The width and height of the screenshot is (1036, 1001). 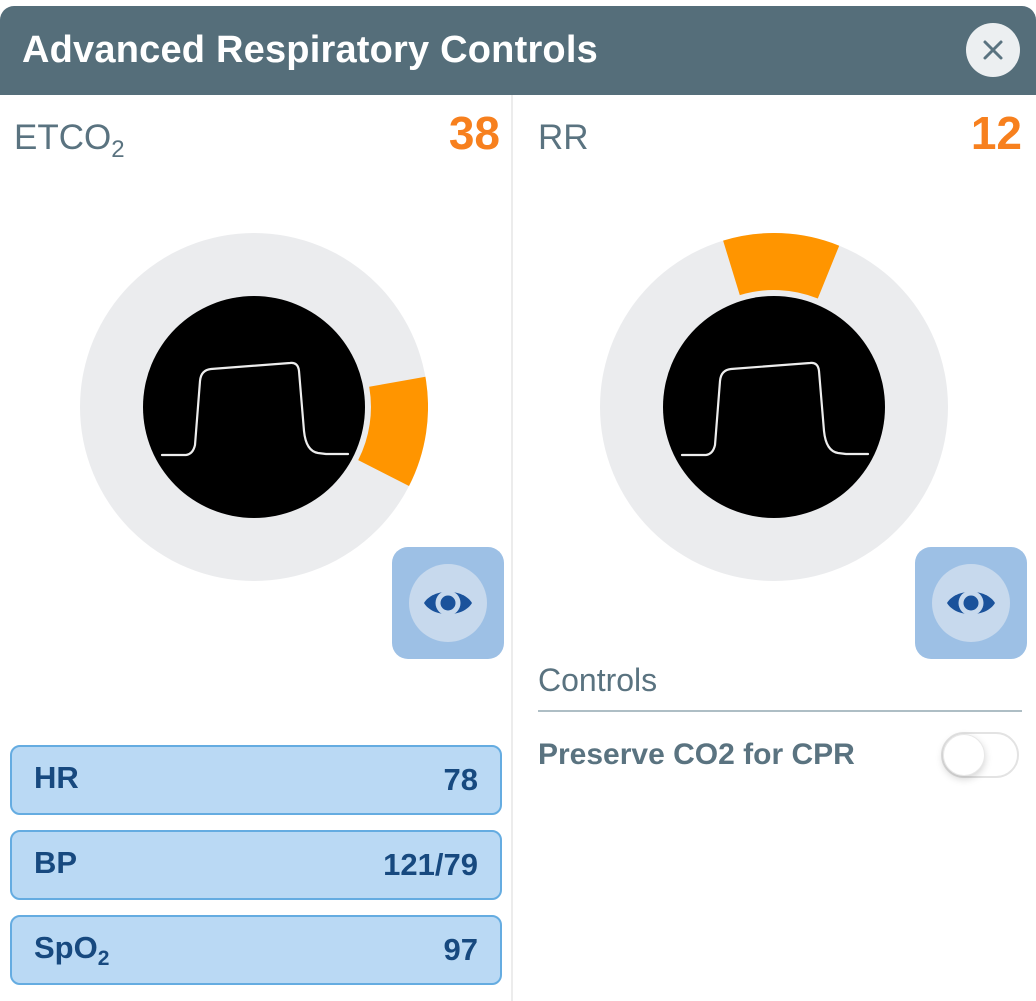 I want to click on spo2-value: 97, so click(x=460, y=949).